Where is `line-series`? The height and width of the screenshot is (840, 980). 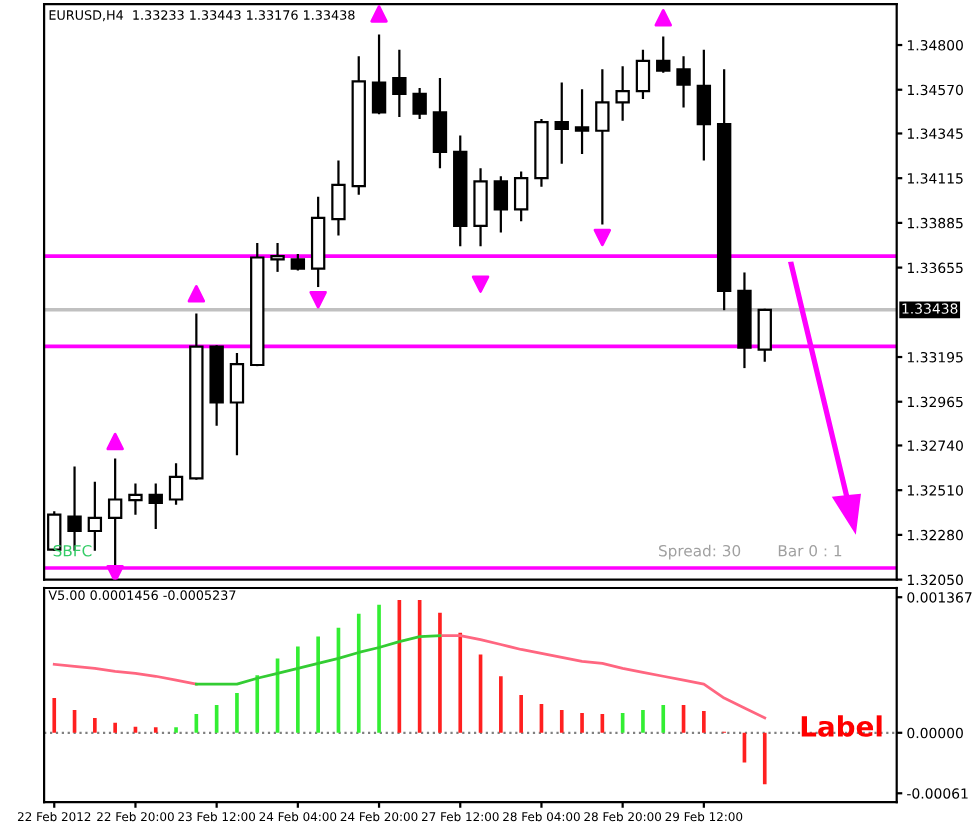
line-series is located at coordinates (318, 660).